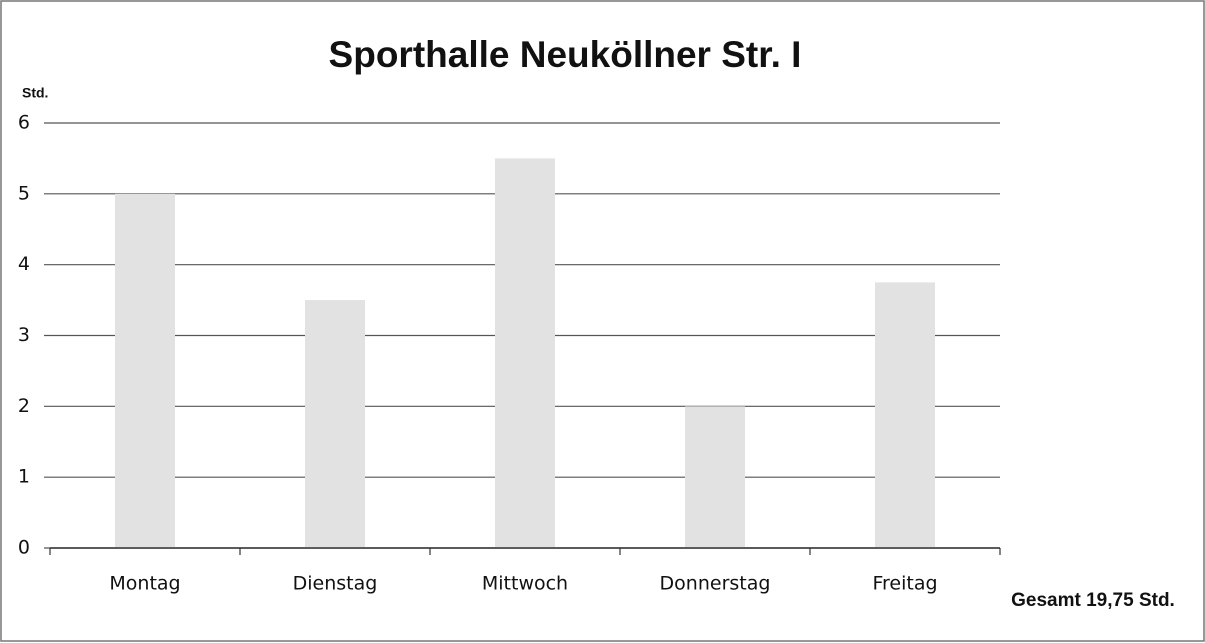  I want to click on y-tick-label: 5, so click(24, 193).